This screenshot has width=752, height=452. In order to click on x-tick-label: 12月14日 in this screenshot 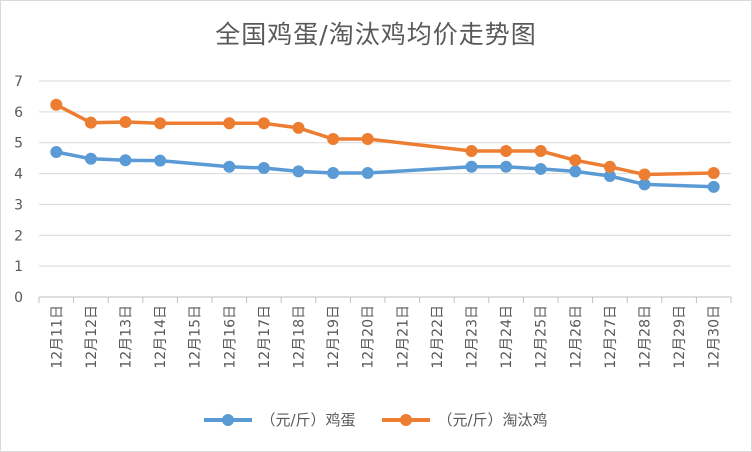, I will do `click(161, 337)`.